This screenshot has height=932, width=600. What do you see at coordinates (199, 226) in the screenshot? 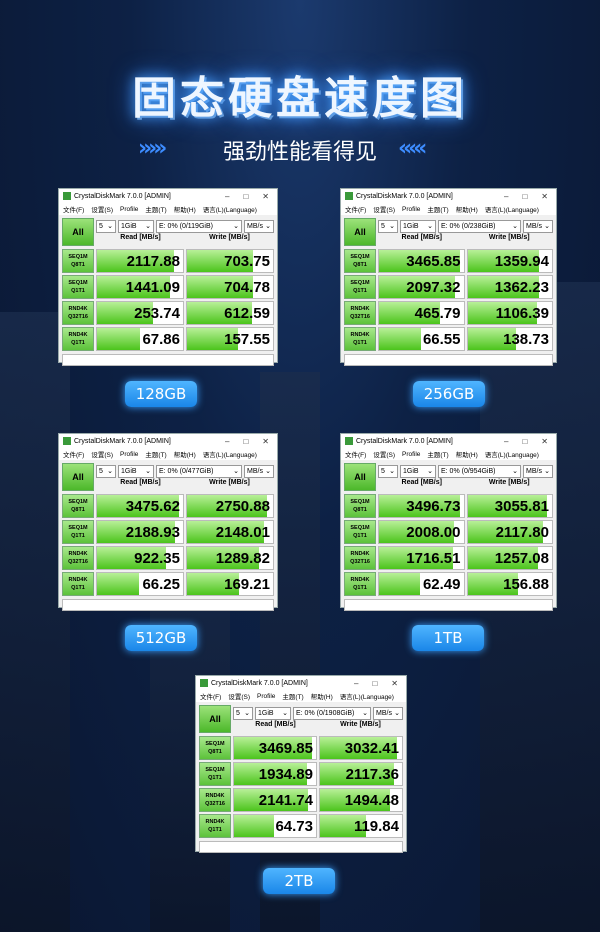
I see `drive-select: E: 0% (0/119GiB) ⌄` at bounding box center [199, 226].